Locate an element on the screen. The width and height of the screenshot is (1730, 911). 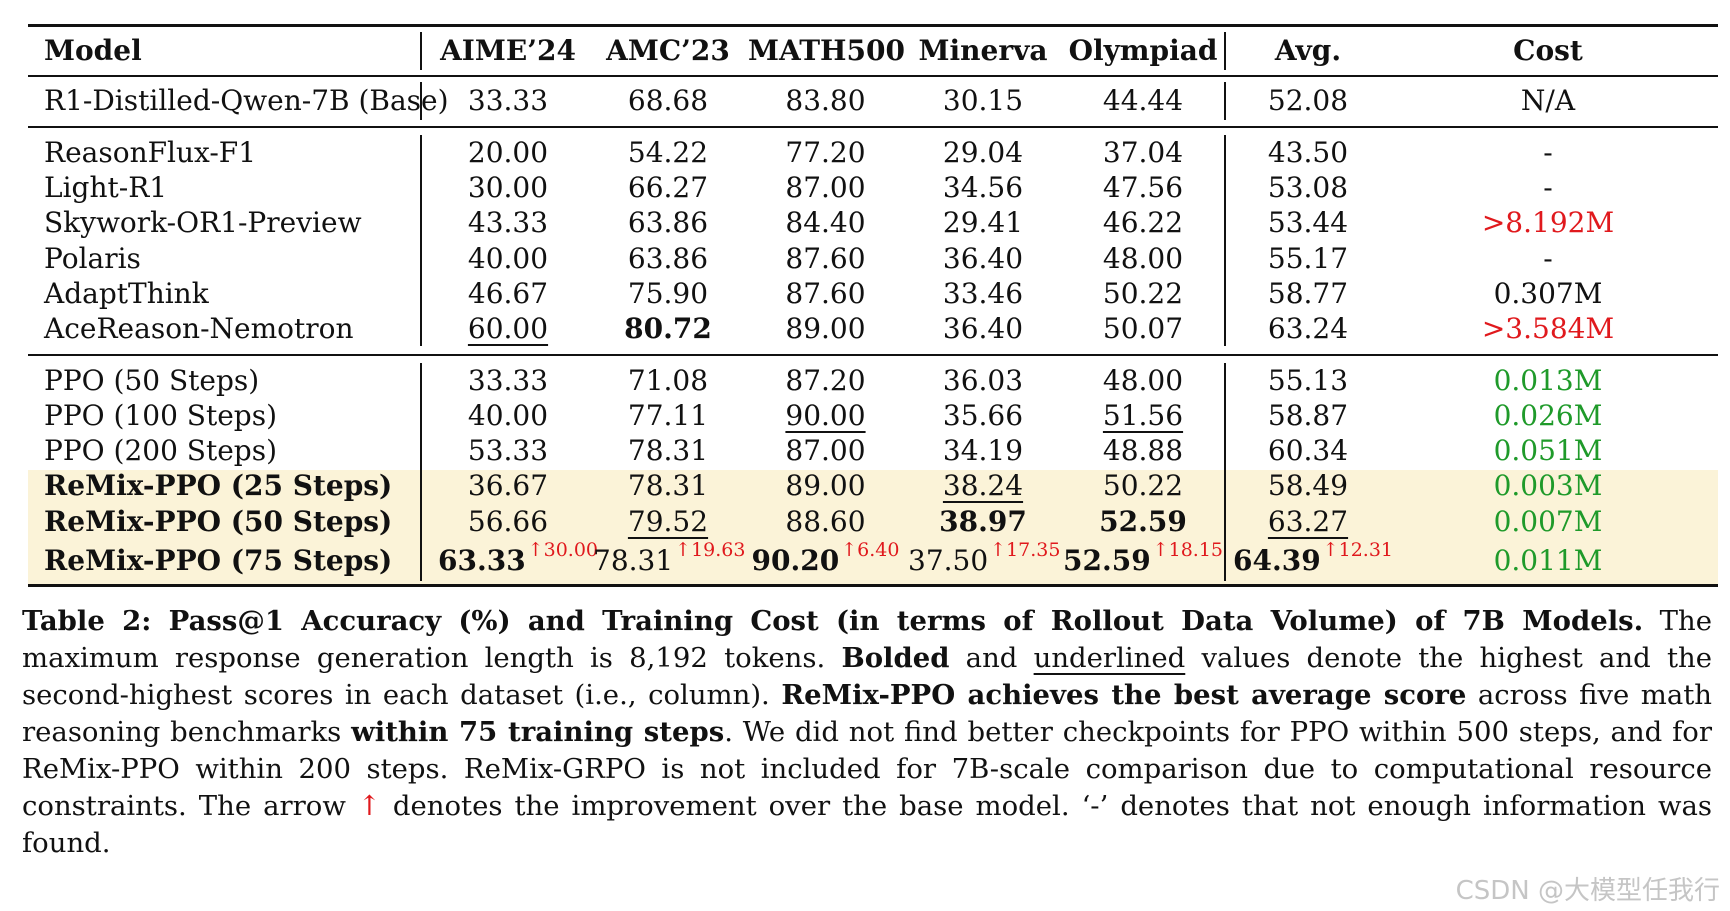
score-value: 87.20 is located at coordinates (825, 380).